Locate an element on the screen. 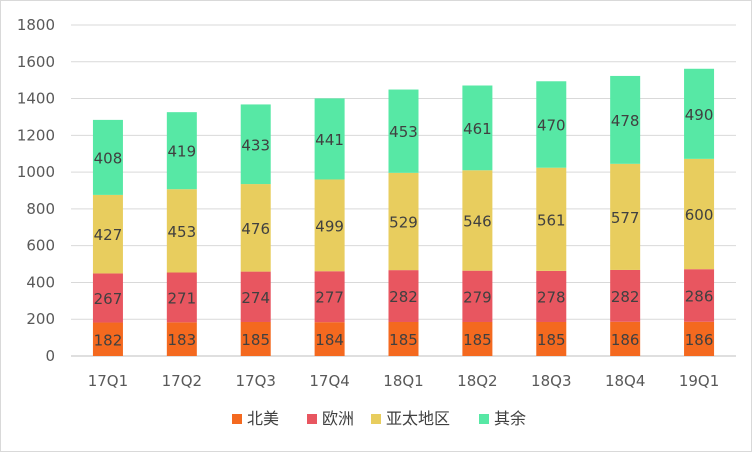 Image resolution: width=752 pixels, height=453 pixels. data-label: 470 is located at coordinates (551, 125).